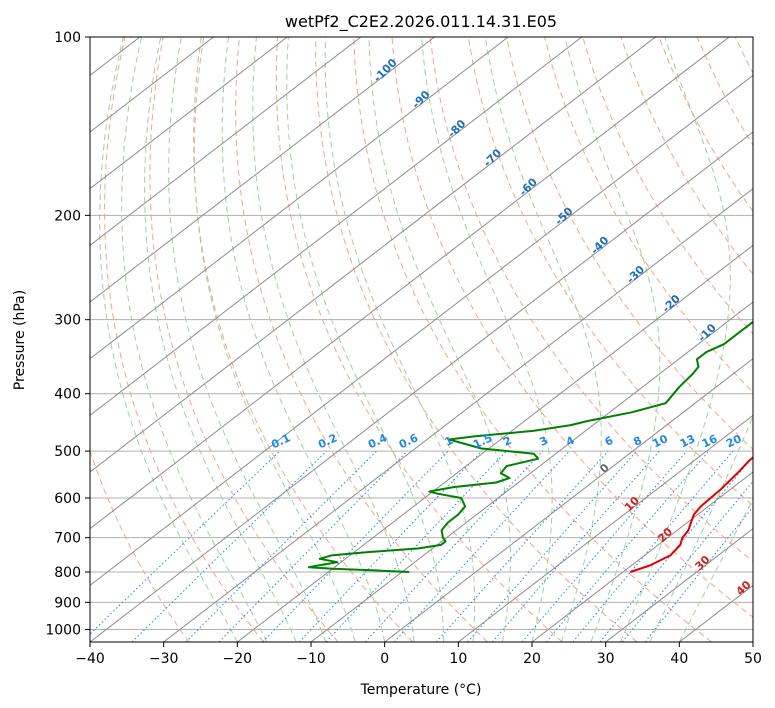  What do you see at coordinates (67, 395) in the screenshot?
I see `y-tick-label: 400` at bounding box center [67, 395].